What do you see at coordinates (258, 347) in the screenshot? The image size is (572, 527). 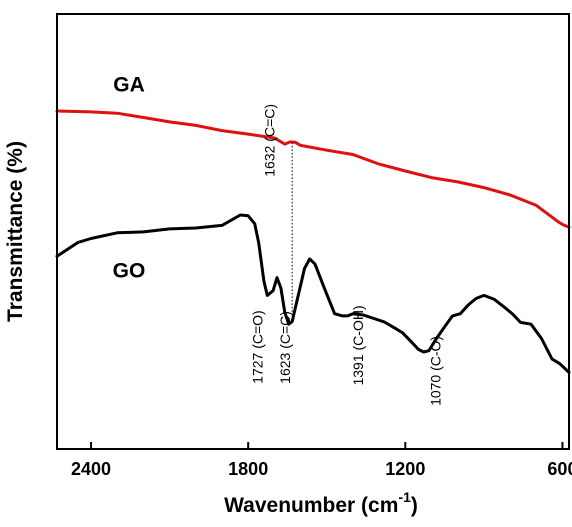 I see `peak-annotation: 1727 (C=O)` at bounding box center [258, 347].